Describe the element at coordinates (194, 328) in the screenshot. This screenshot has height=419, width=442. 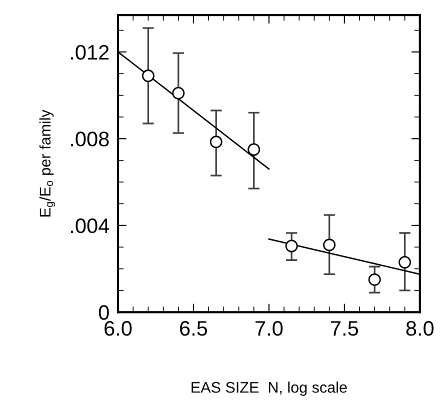
I see `x-tick-label: 6.5` at that location.